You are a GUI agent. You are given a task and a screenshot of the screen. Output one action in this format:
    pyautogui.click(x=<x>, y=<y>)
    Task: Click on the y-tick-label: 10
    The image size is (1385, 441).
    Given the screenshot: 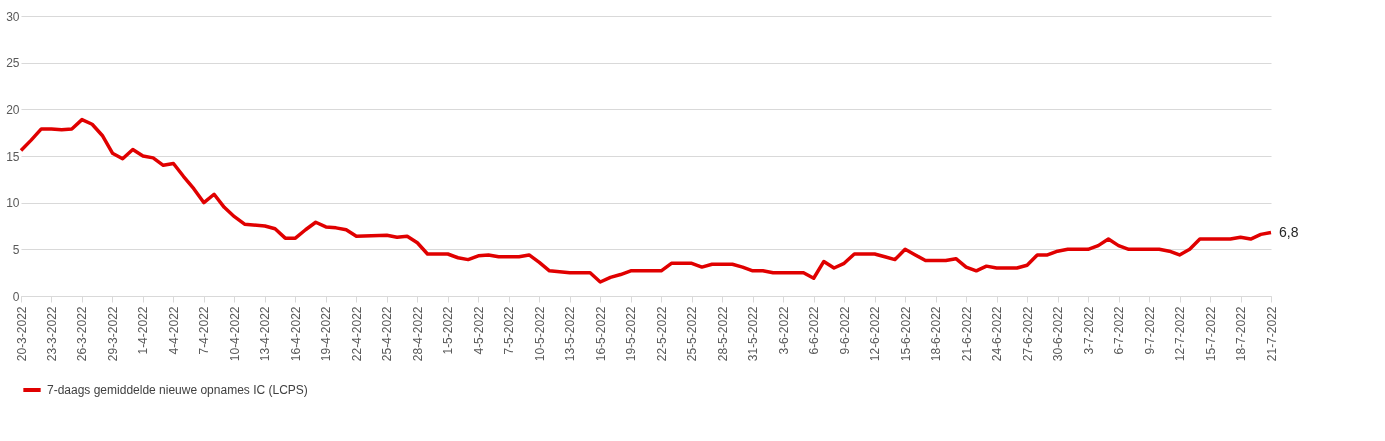 What is the action you would take?
    pyautogui.click(x=13, y=203)
    